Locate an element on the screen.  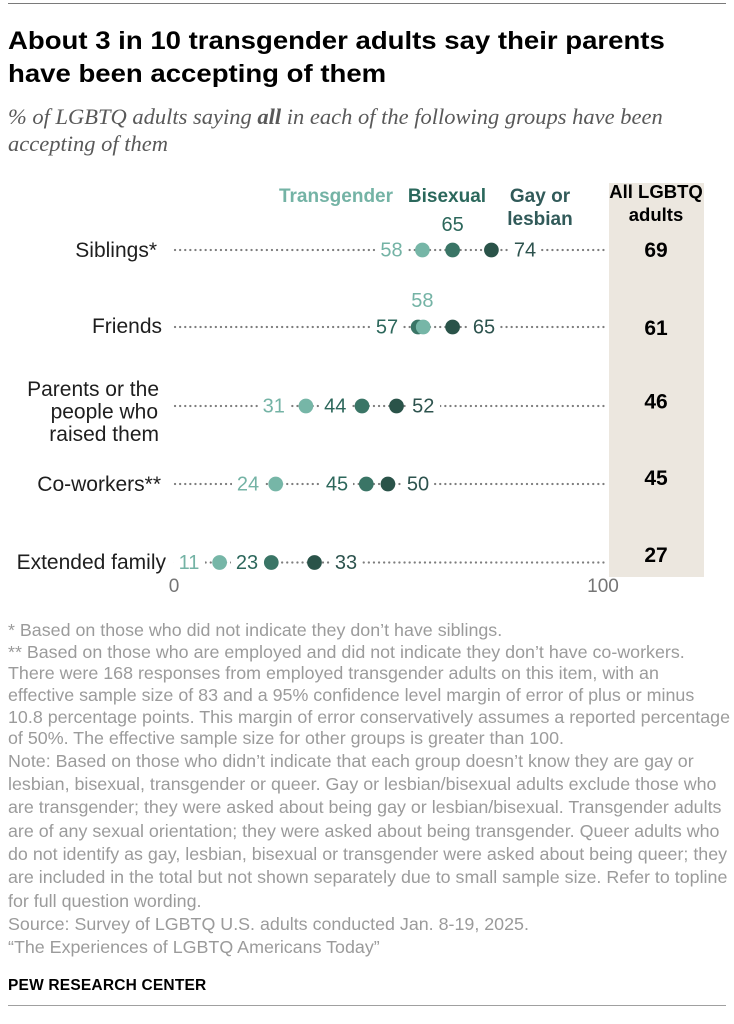
svg-text: 52 is located at coordinates (423, 407).